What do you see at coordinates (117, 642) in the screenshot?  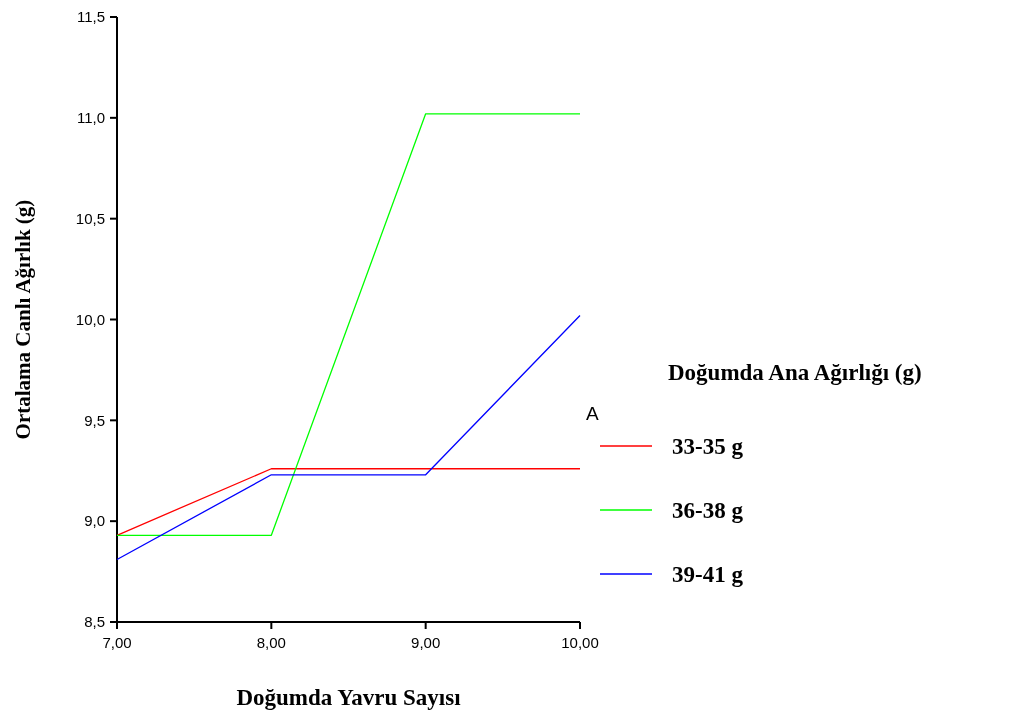 I see `x-tick-label: 7,00` at bounding box center [117, 642].